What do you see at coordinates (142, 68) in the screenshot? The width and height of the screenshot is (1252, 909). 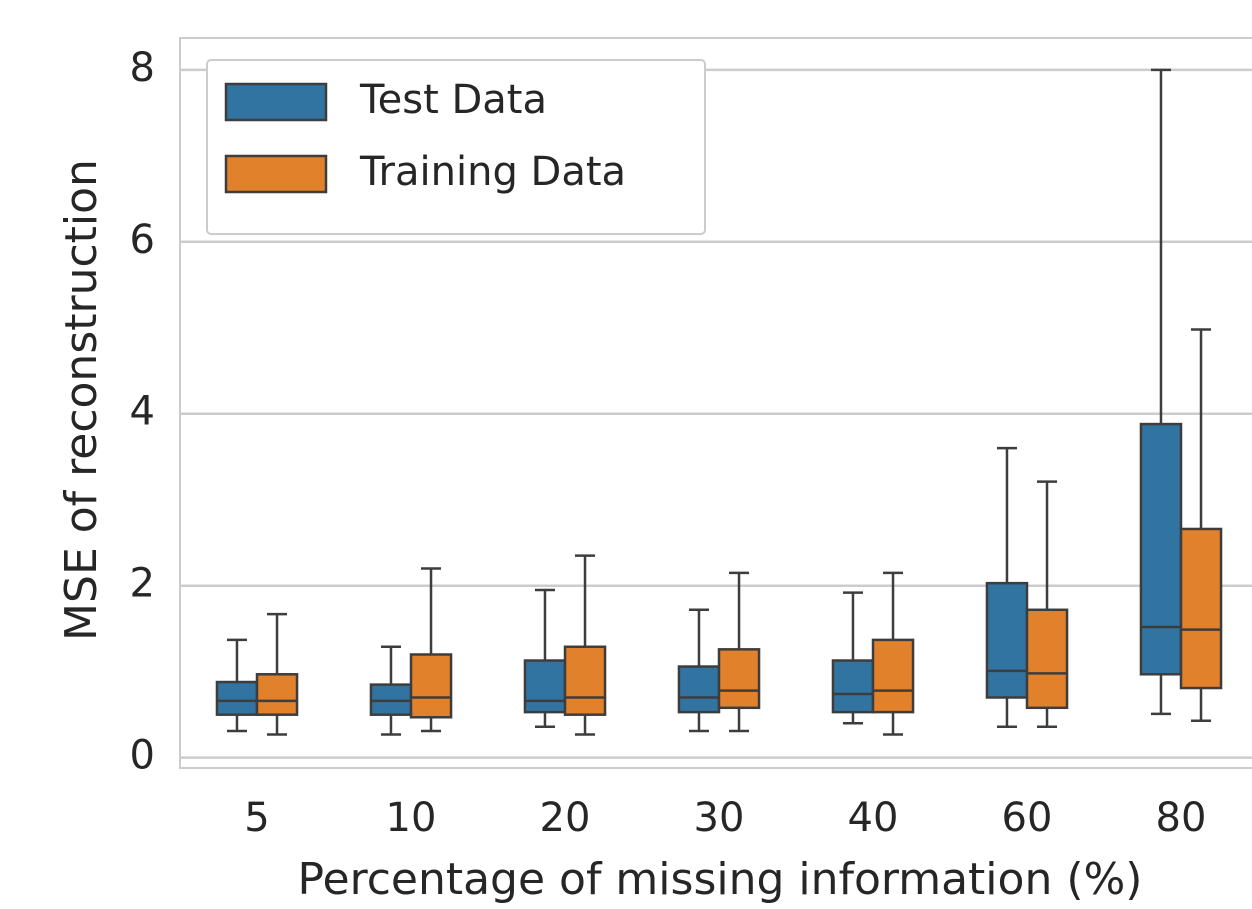 I see `y-tick-label: 8` at bounding box center [142, 68].